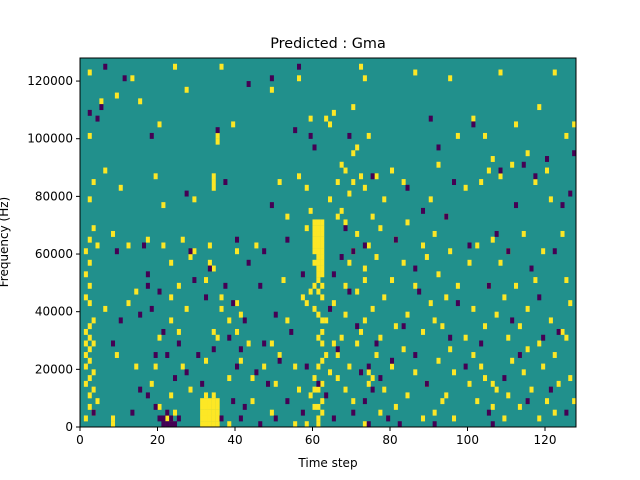 This screenshot has height=480, width=640. What do you see at coordinates (234, 440) in the screenshot?
I see `x-tick-label: 40` at bounding box center [234, 440].